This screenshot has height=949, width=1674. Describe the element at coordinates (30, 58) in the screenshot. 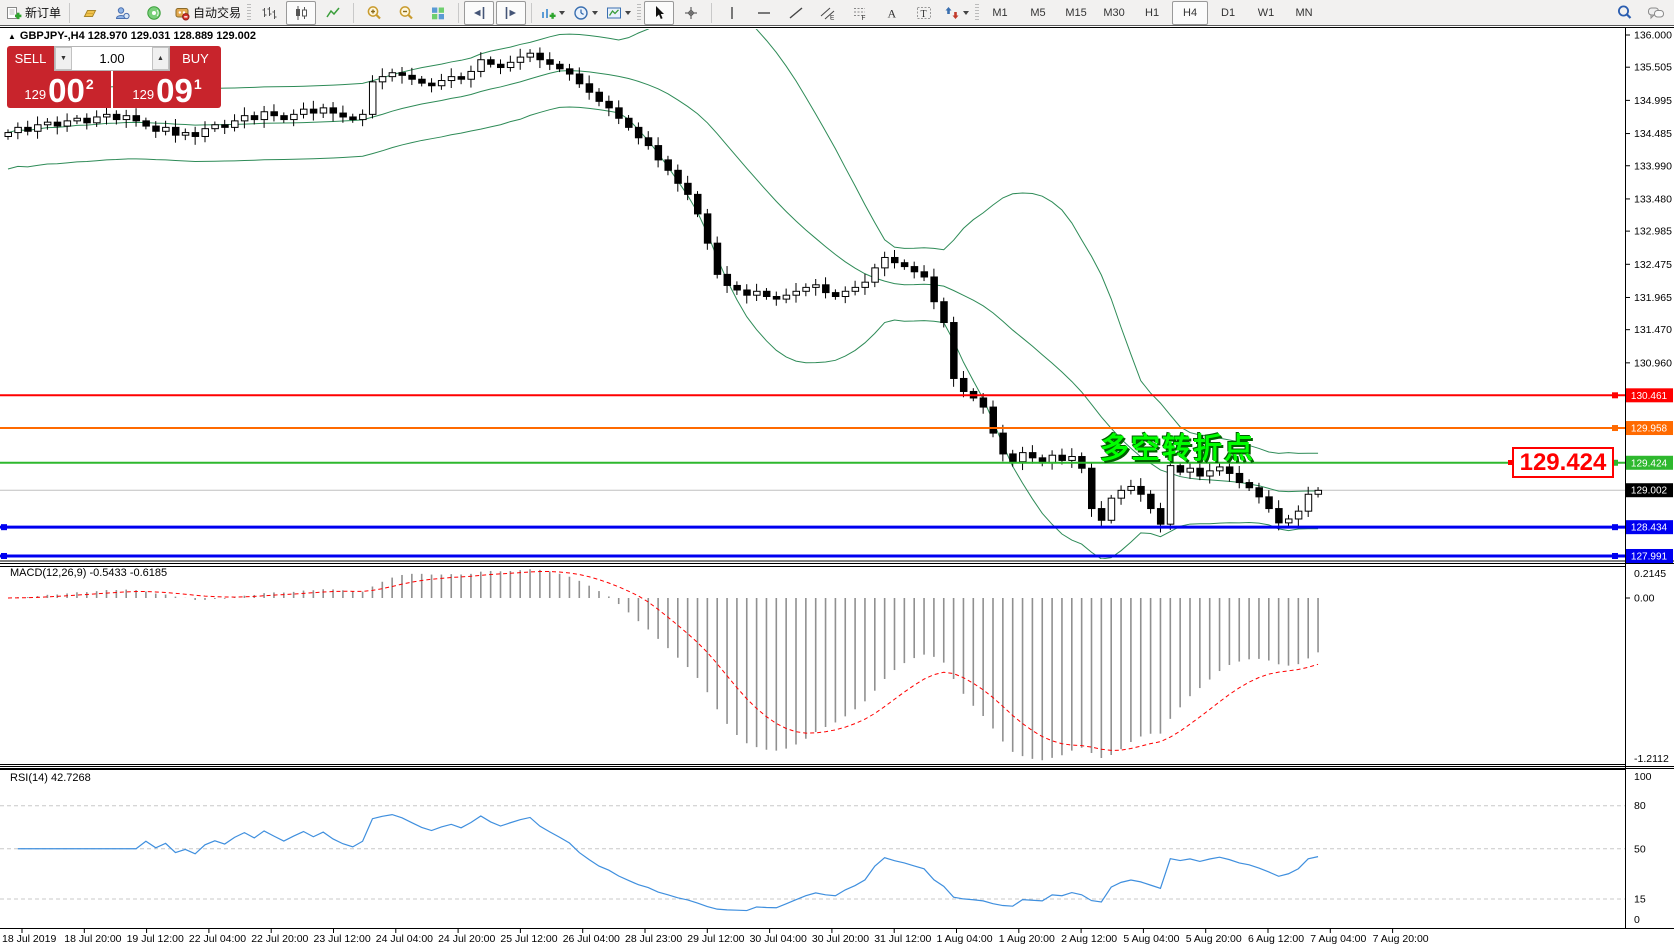

I see `sell-button: SELL` at that location.